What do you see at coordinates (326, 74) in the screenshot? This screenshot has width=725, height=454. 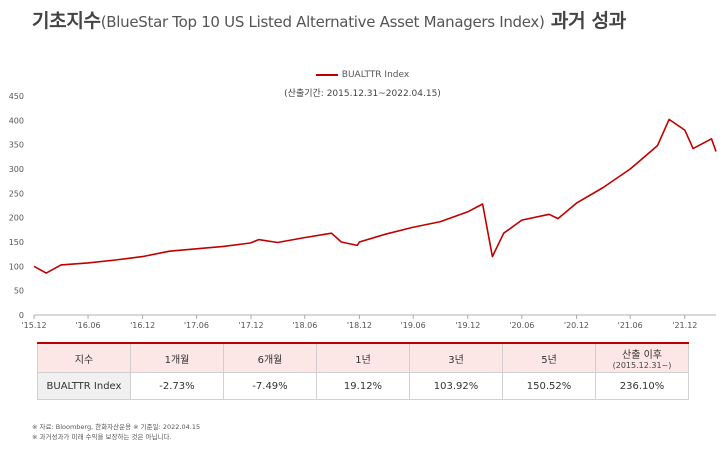 I see `legend-swatch` at bounding box center [326, 74].